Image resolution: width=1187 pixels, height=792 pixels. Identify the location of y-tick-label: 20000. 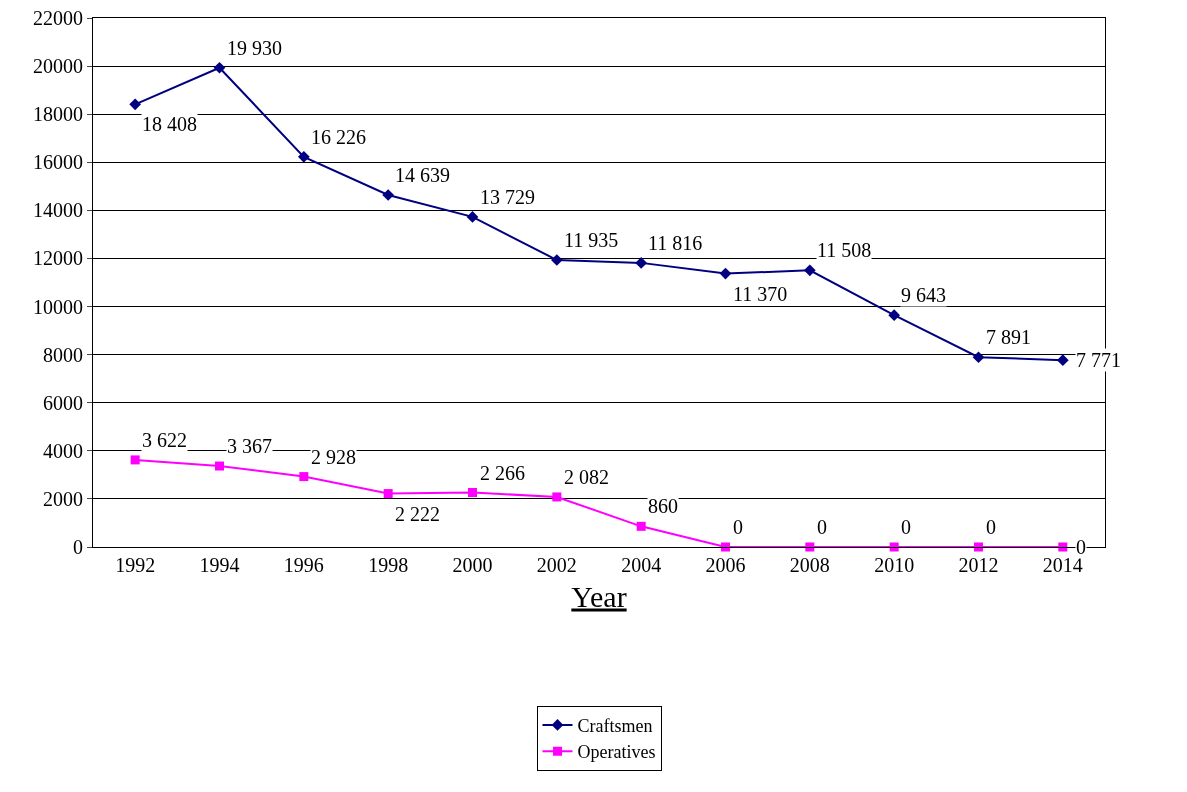
(58, 66).